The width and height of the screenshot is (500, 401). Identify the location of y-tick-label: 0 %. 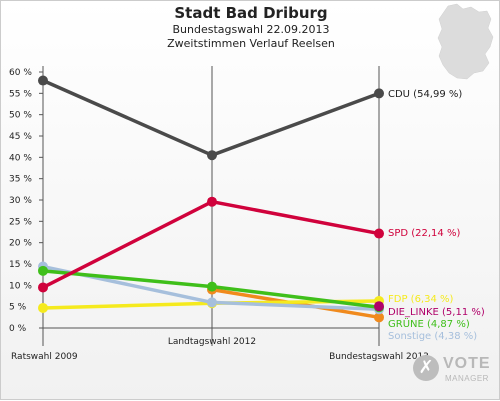
(18, 329).